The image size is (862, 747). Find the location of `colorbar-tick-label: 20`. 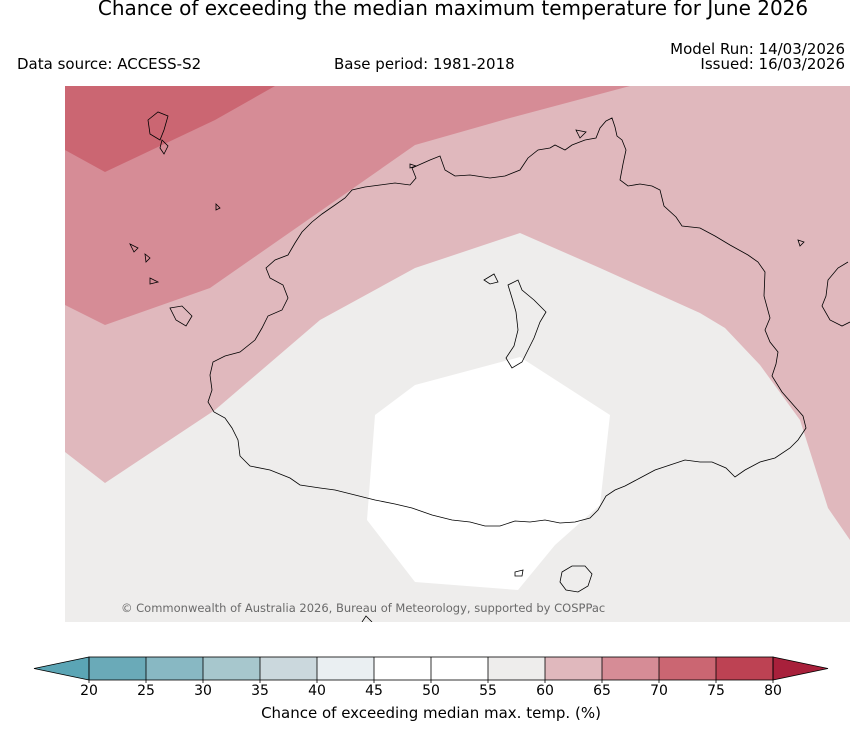

colorbar-tick-label: 20 is located at coordinates (89, 691).